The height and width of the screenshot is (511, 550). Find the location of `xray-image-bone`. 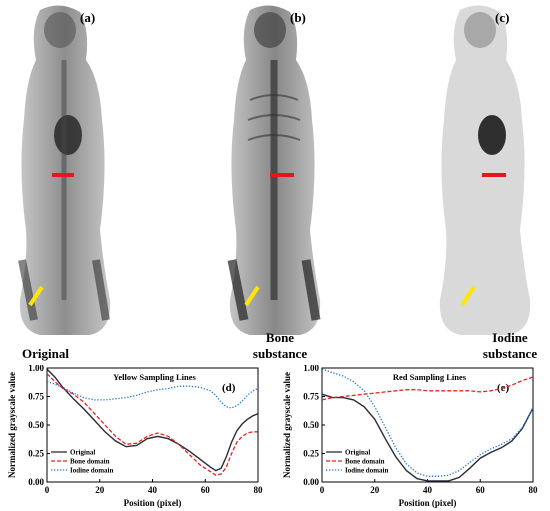

xray-image-bone is located at coordinates (274, 170).